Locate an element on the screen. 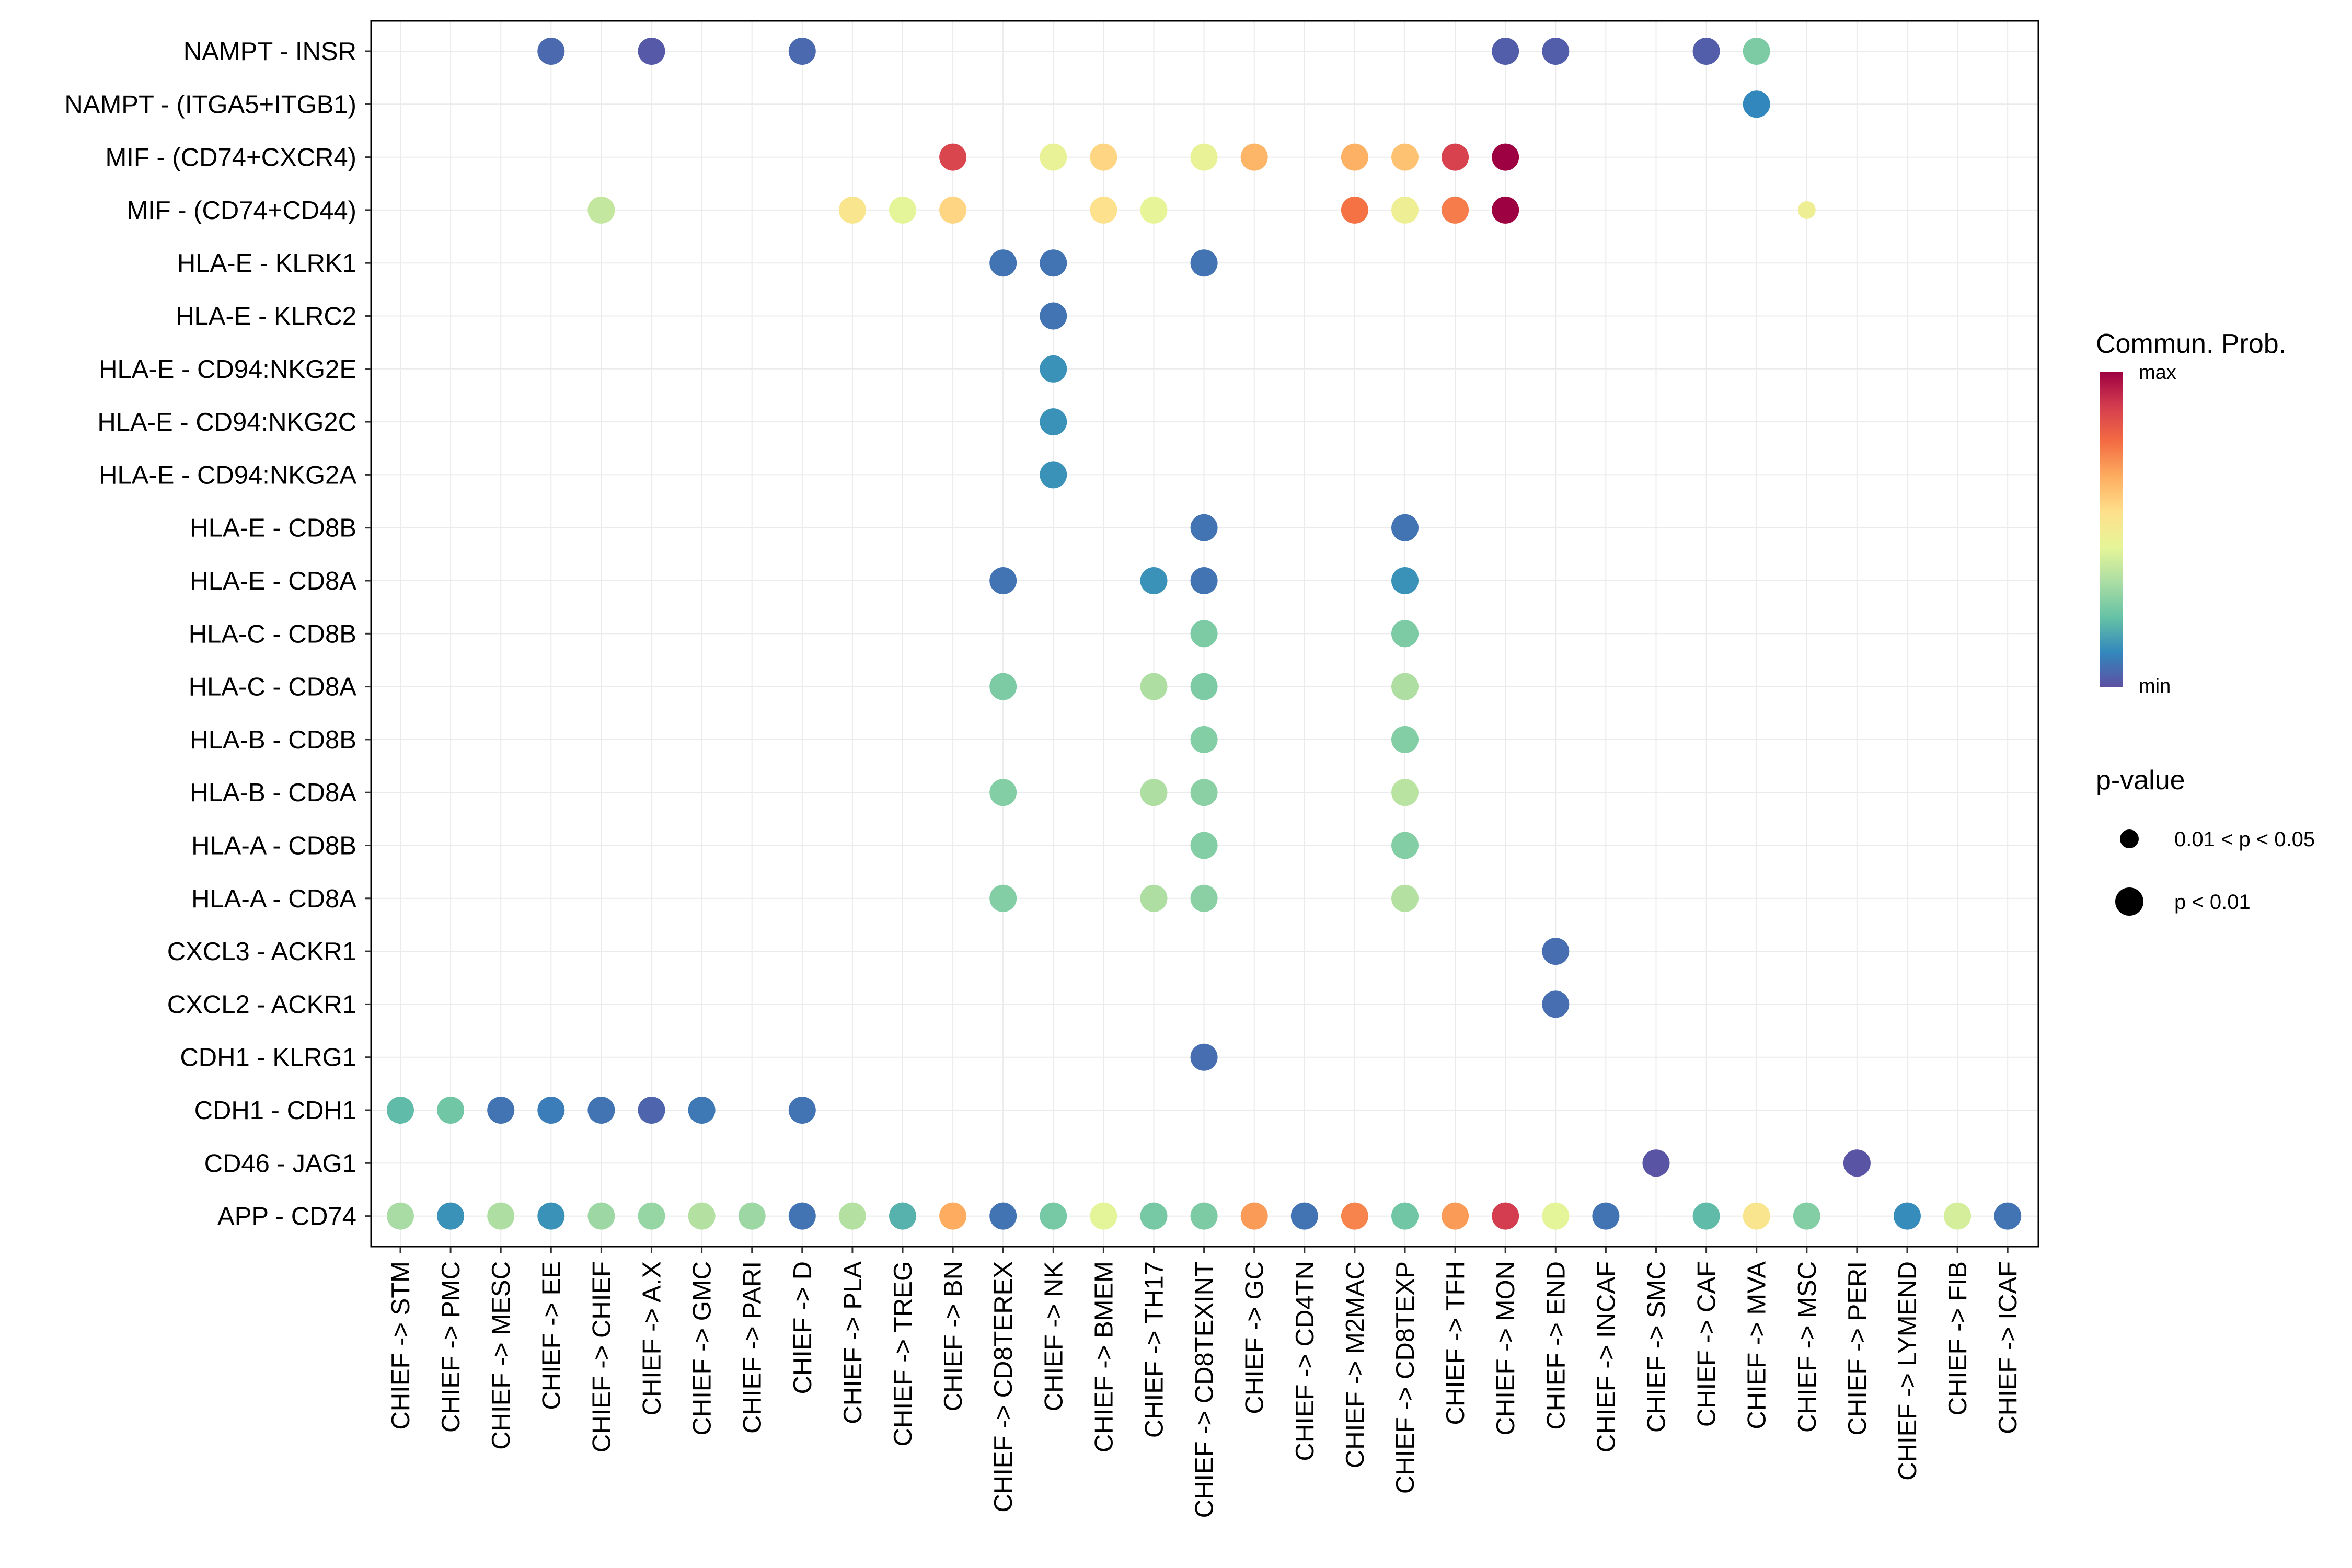  x-tick-label: CHIEF -> M2MAC is located at coordinates (1355, 1364).